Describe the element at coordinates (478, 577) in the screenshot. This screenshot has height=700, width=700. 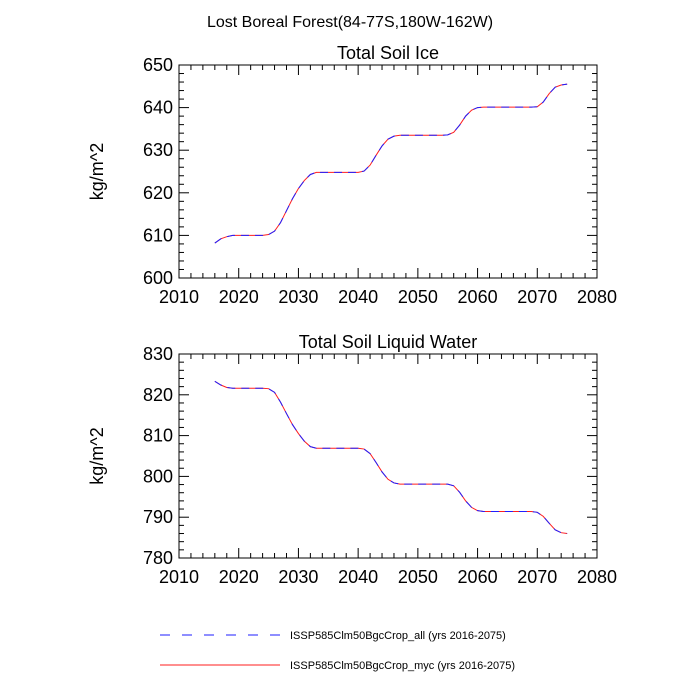
I see `x-tick-label-total-soil-liquid-water: 2060` at that location.